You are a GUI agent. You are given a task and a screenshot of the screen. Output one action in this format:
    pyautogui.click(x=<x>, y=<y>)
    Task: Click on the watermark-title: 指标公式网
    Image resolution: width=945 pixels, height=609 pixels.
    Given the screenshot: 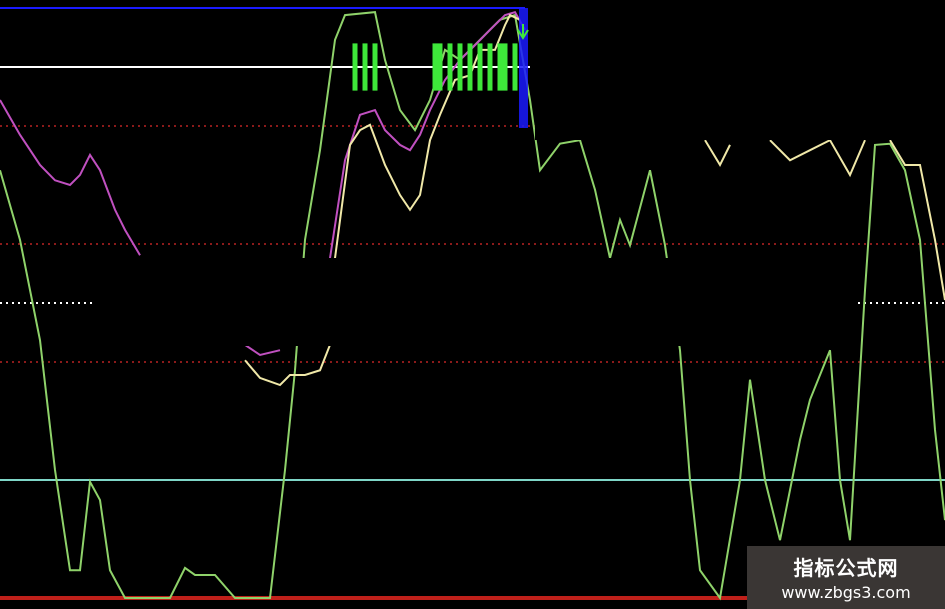 What is the action you would take?
    pyautogui.click(x=846, y=568)
    